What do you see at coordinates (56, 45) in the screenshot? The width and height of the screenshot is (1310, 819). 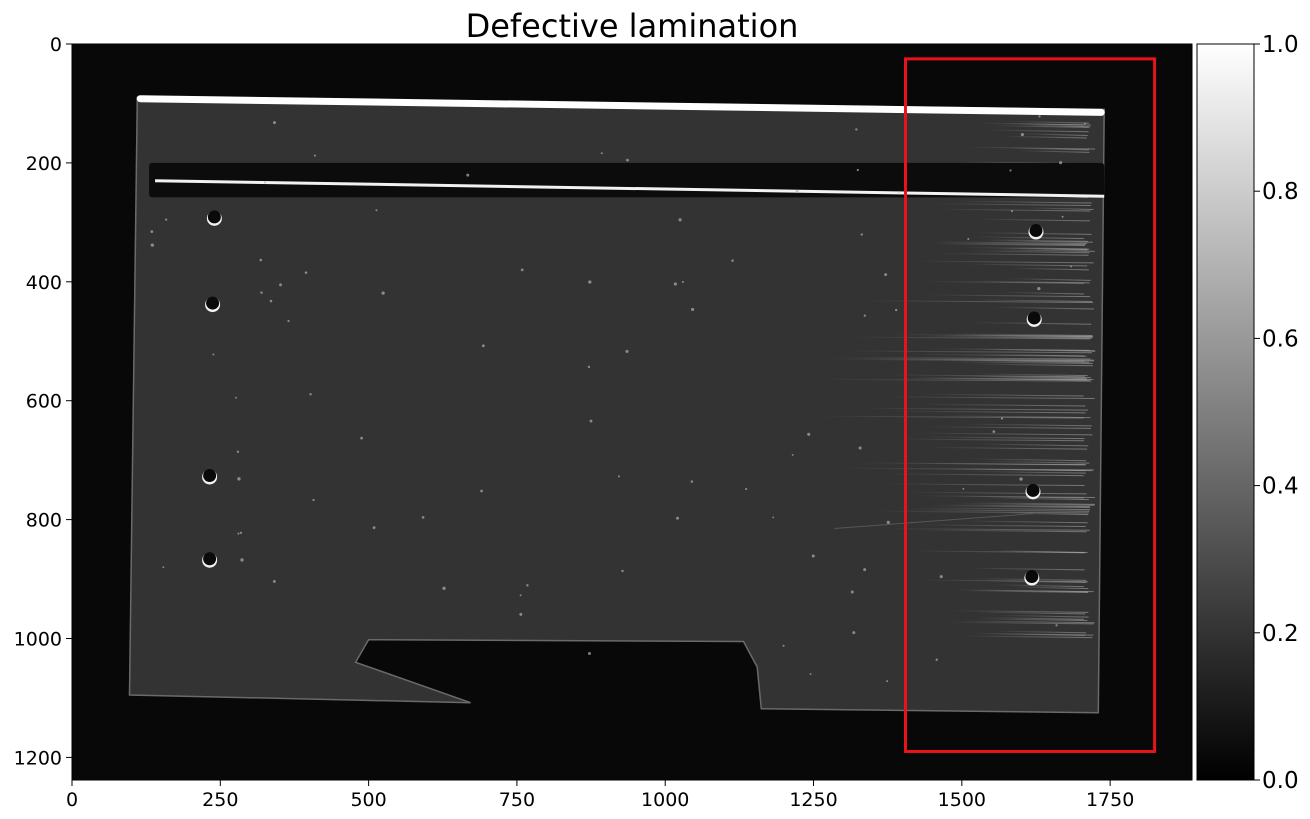 I see `y-tick-label: 0` at bounding box center [56, 45].